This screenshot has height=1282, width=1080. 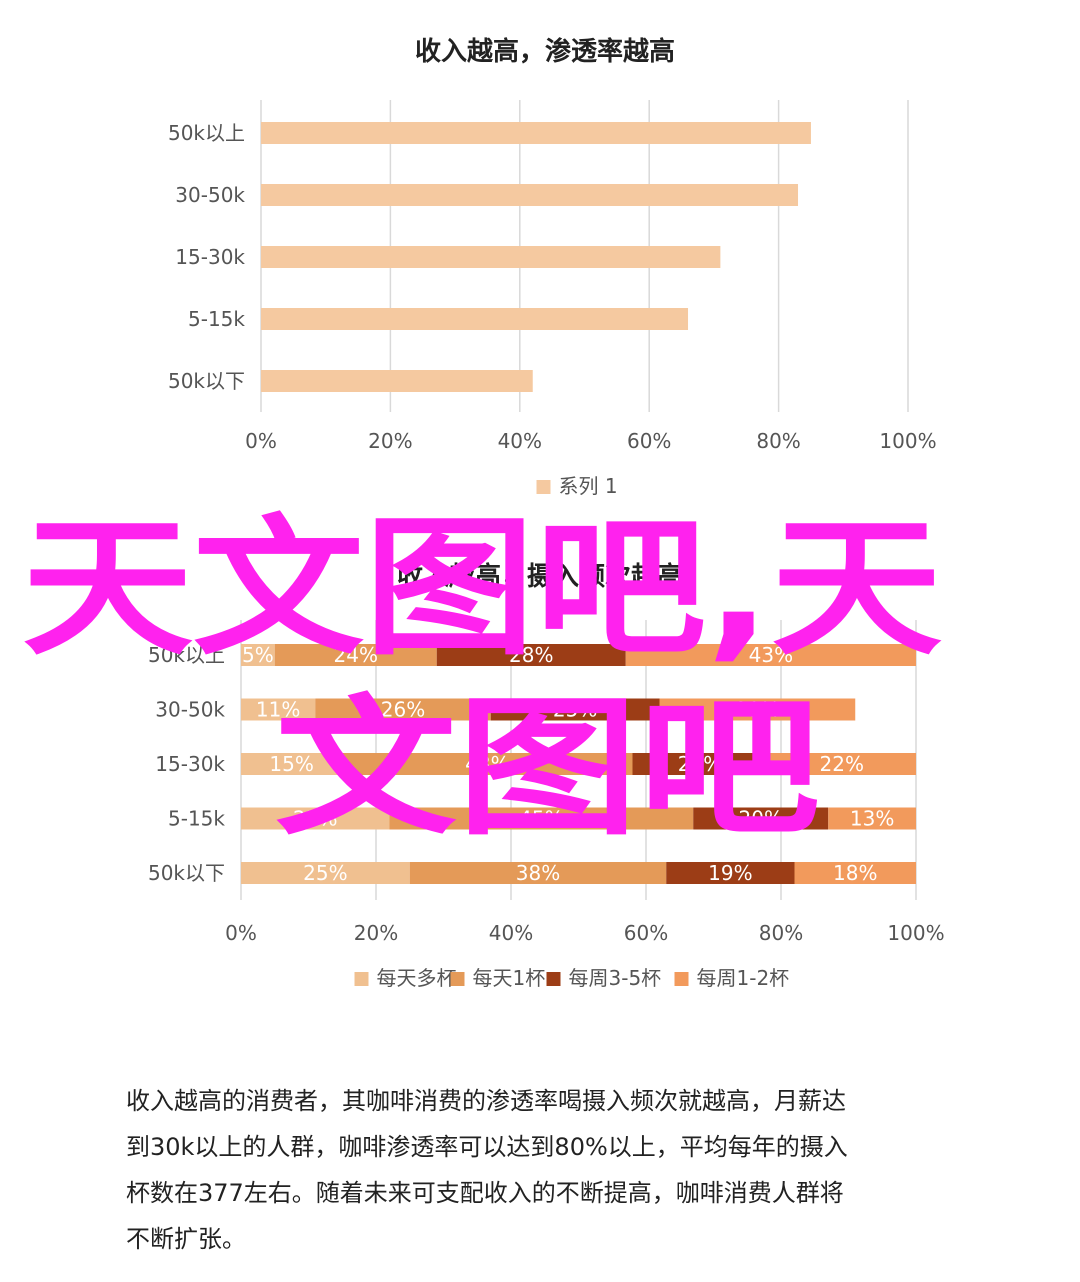 I want to click on data-label: 13%, so click(x=872, y=819).